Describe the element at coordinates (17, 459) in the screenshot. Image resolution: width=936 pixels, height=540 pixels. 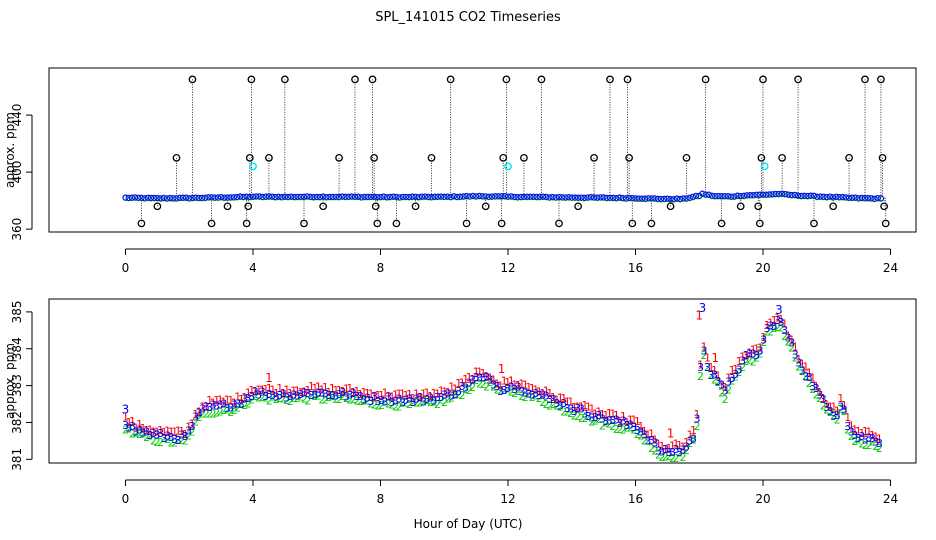
I see `bottom-y-tick-label: 381` at that location.